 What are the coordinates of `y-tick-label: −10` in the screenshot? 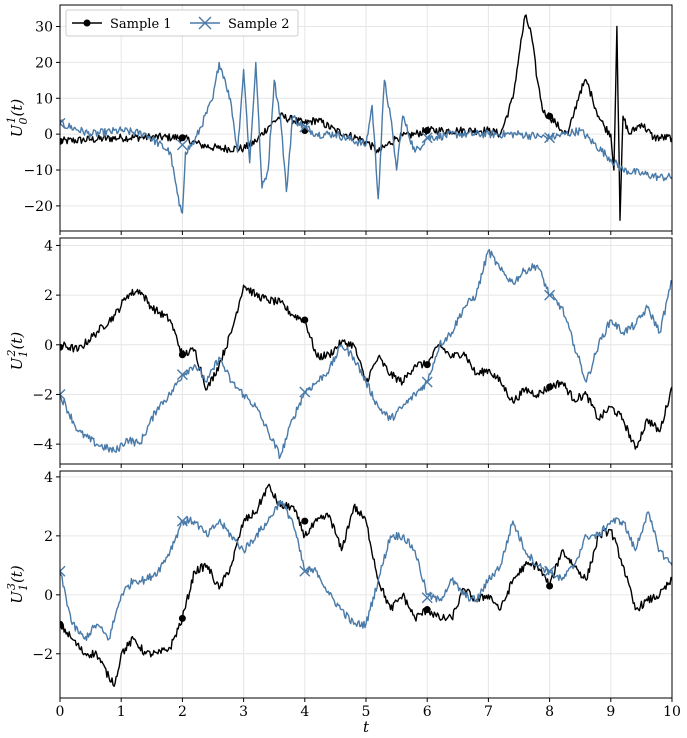 It's located at (38, 171).